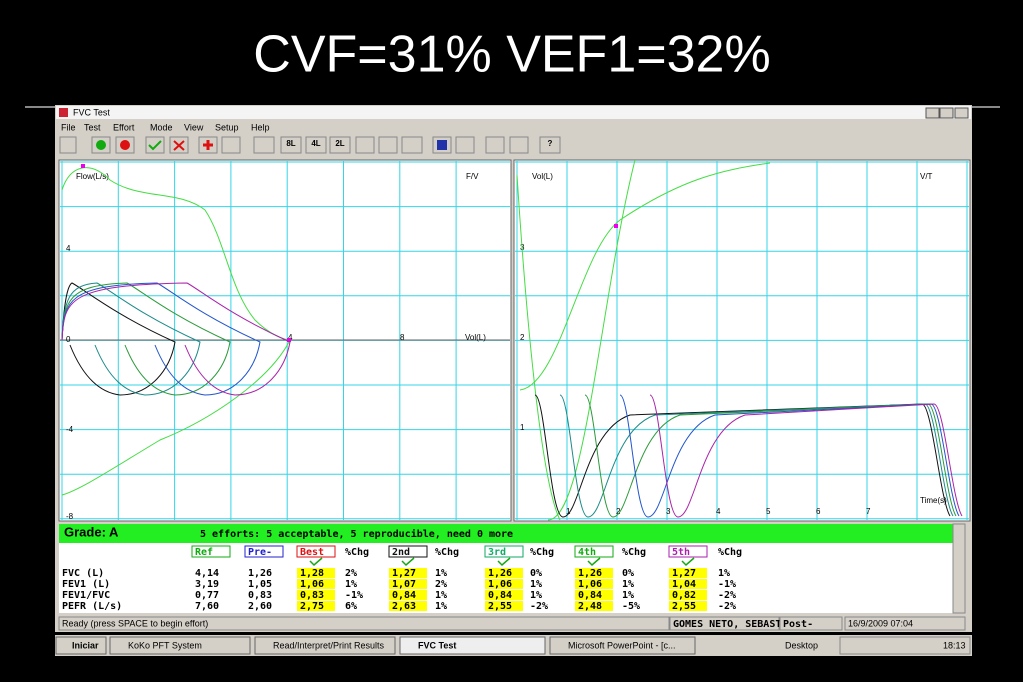 The image size is (1023, 682). I want to click on y-tick-label: 1, so click(522, 427).